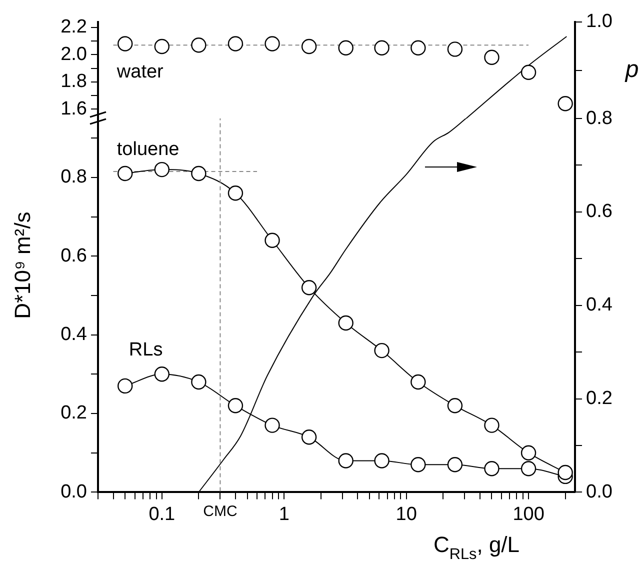 The image size is (643, 574). What do you see at coordinates (73, 177) in the screenshot?
I see `y-tick-label: 0.8` at bounding box center [73, 177].